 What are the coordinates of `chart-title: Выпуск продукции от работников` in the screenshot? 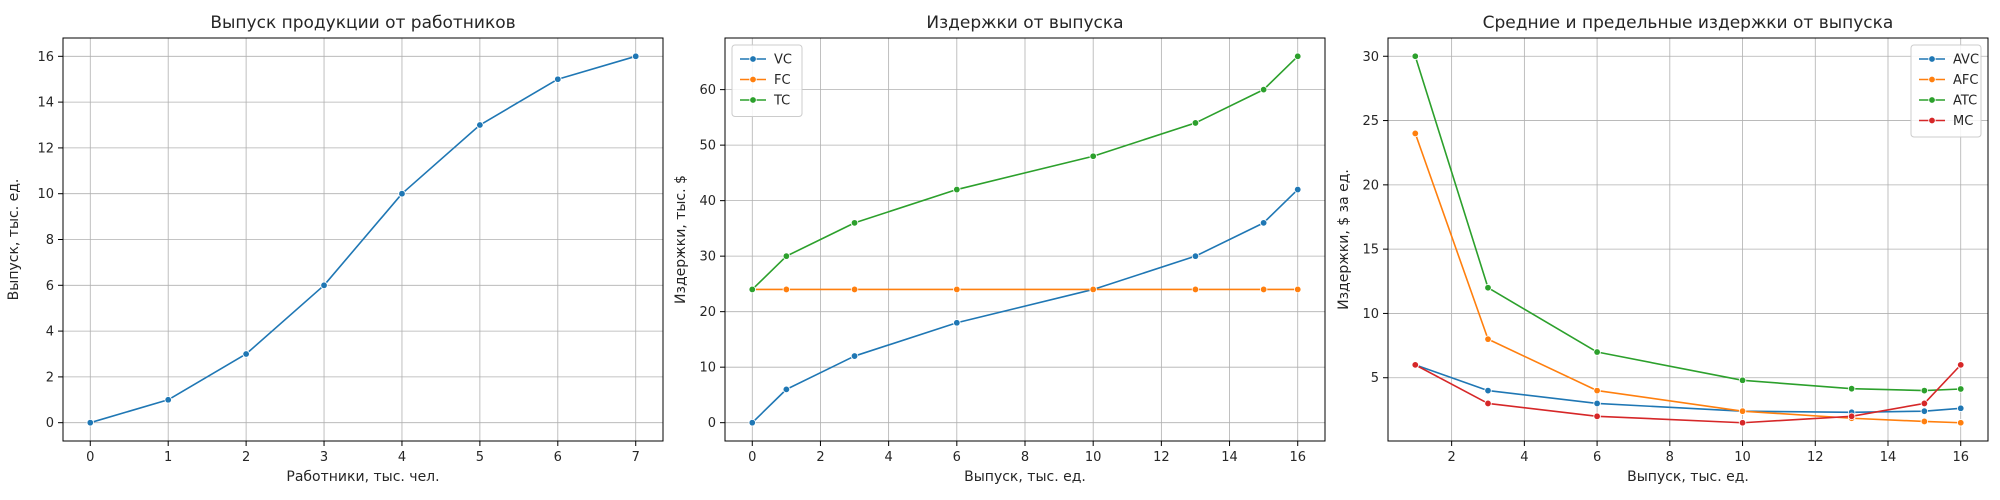 It's located at (362, 23).